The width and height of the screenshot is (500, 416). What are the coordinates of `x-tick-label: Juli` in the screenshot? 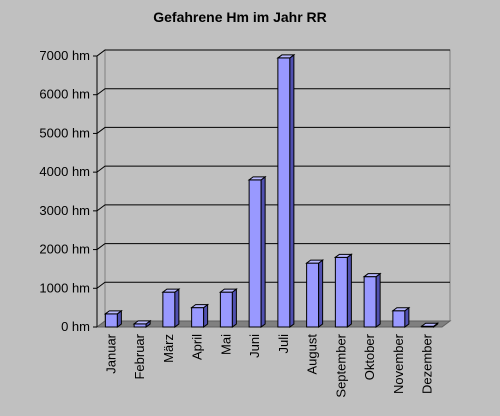 It's located at (283, 344).